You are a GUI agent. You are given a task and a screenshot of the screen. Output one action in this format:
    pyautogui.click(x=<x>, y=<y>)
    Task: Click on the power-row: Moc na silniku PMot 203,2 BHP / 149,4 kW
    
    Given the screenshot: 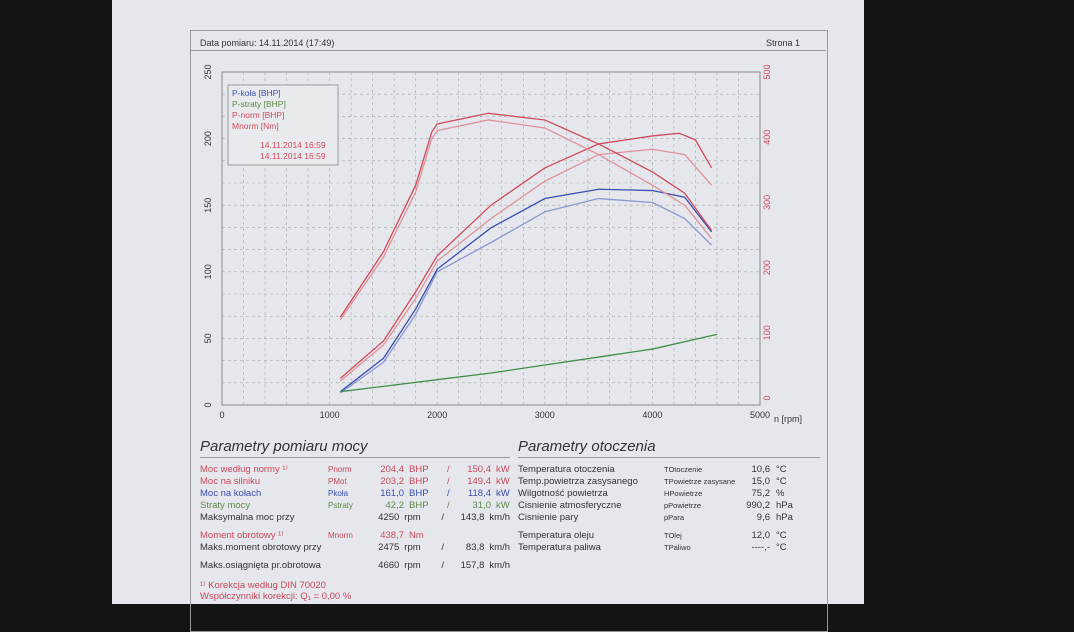 What is the action you would take?
    pyautogui.click(x=355, y=481)
    